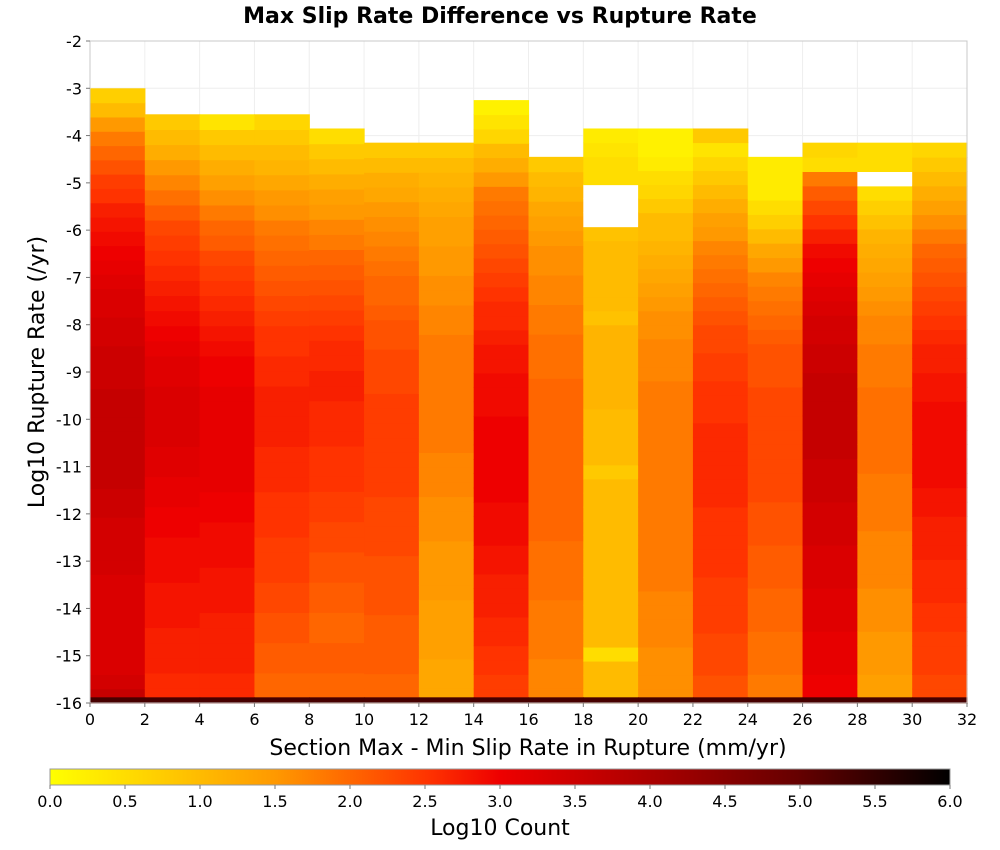  Describe the element at coordinates (500, 828) in the screenshot. I see `colorbar-label: Log10 Count` at that location.